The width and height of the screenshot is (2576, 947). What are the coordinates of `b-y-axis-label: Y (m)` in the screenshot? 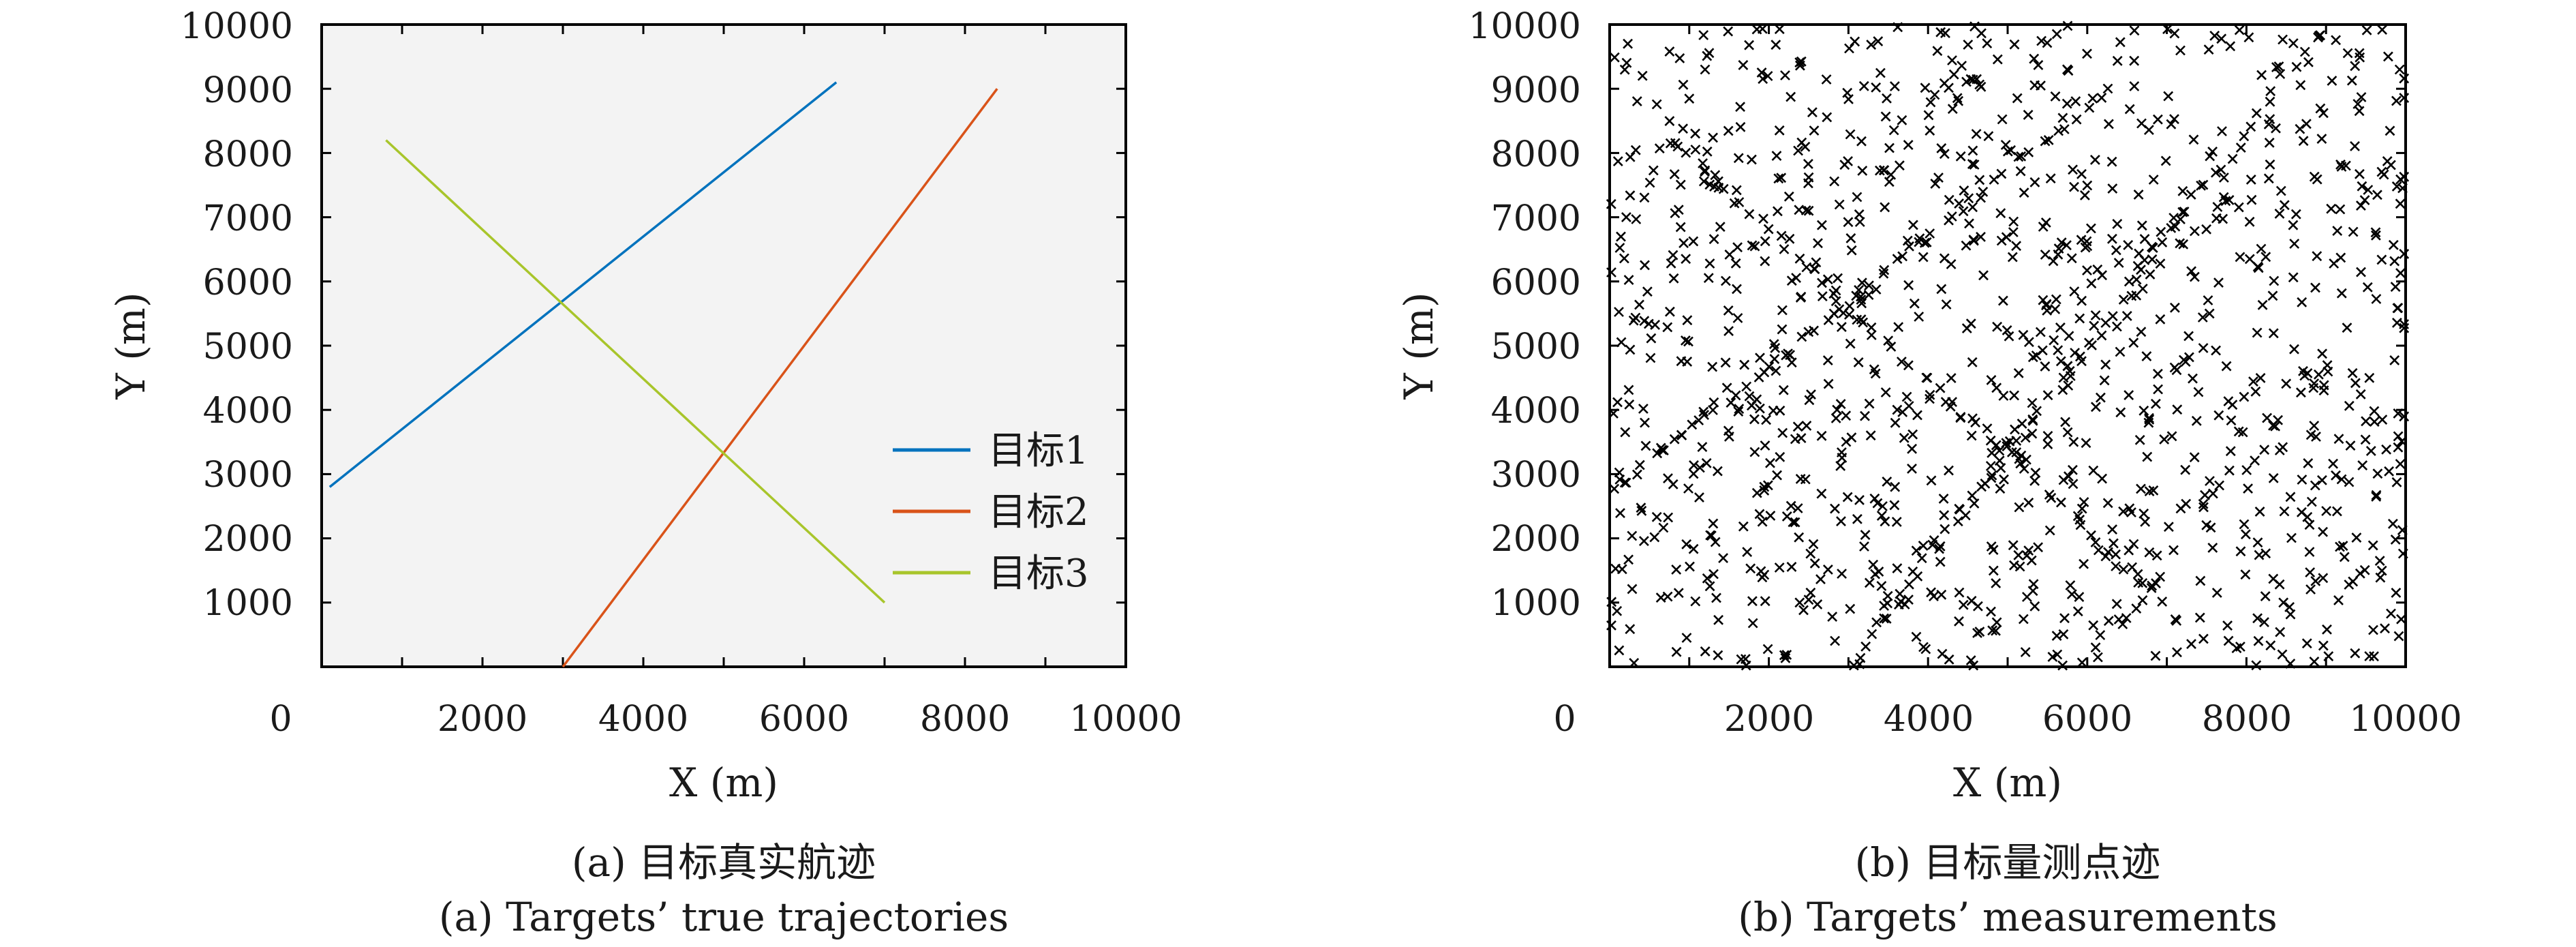 It's located at (1419, 346).